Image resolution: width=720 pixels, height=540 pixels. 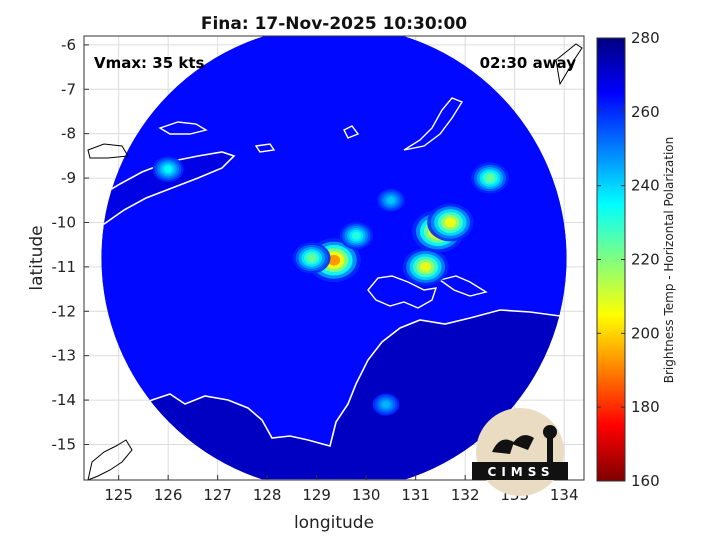 I want to click on feature-timor-cell, so click(x=168, y=169).